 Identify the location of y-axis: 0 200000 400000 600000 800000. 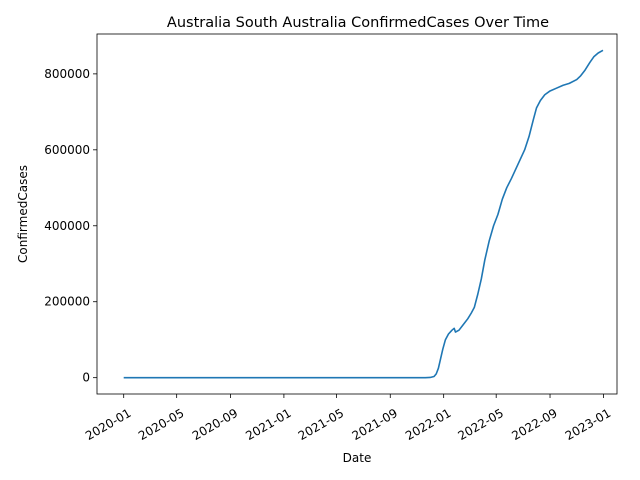
(70, 226).